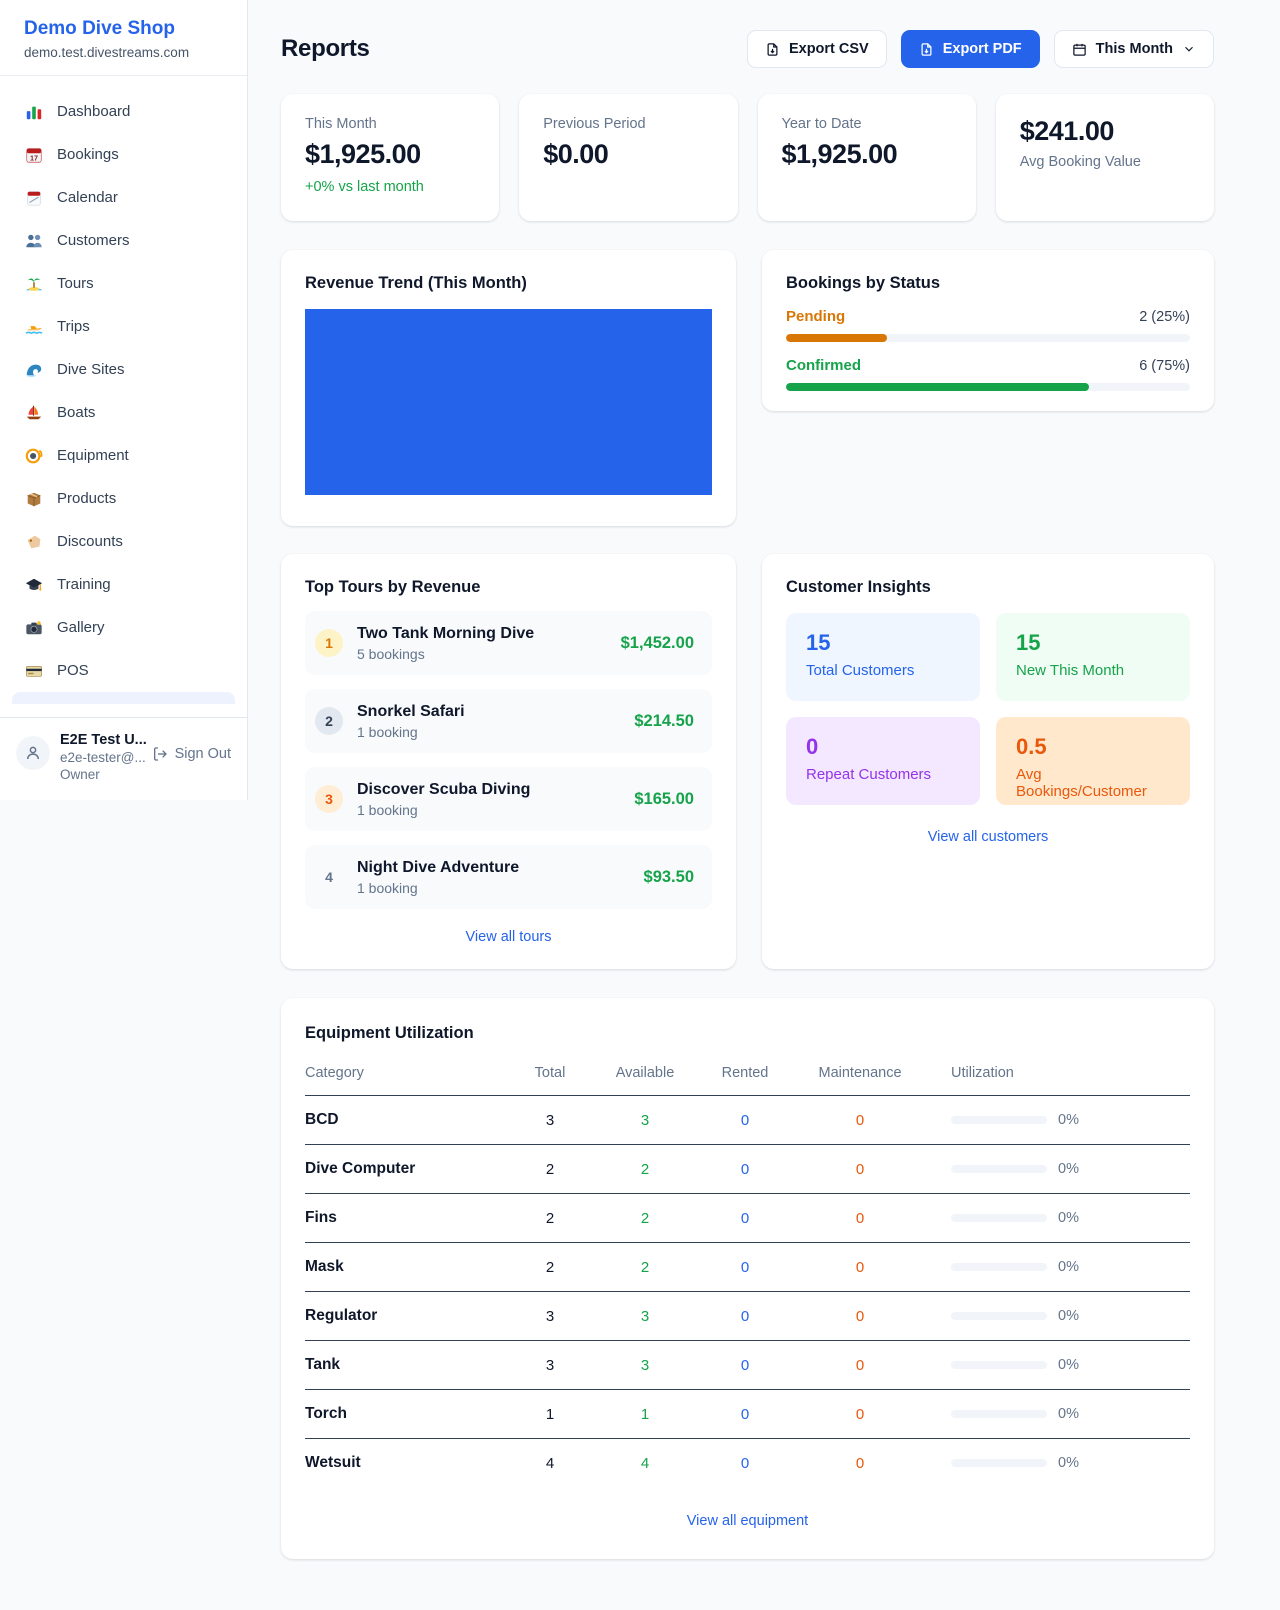  What do you see at coordinates (123, 670) in the screenshot?
I see `sidebar-item-pos: POS` at bounding box center [123, 670].